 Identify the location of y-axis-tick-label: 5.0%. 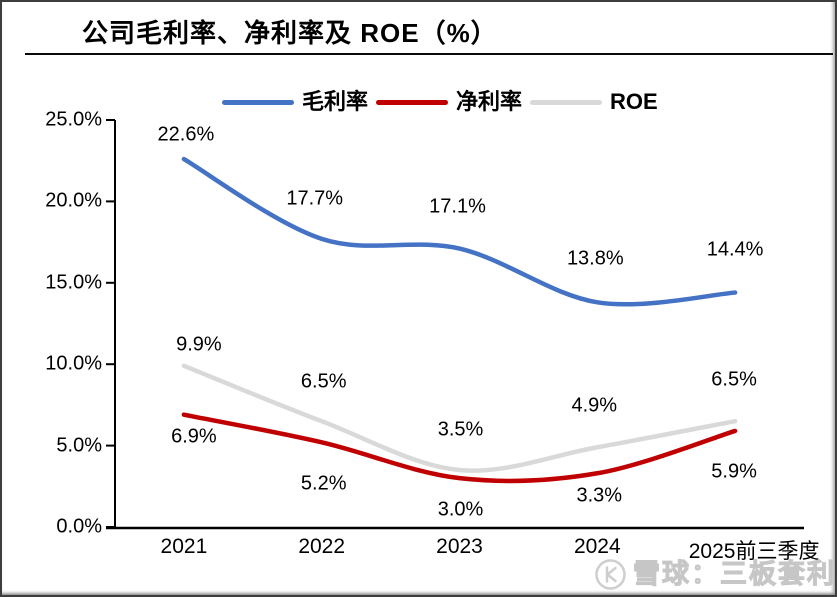
(79, 445).